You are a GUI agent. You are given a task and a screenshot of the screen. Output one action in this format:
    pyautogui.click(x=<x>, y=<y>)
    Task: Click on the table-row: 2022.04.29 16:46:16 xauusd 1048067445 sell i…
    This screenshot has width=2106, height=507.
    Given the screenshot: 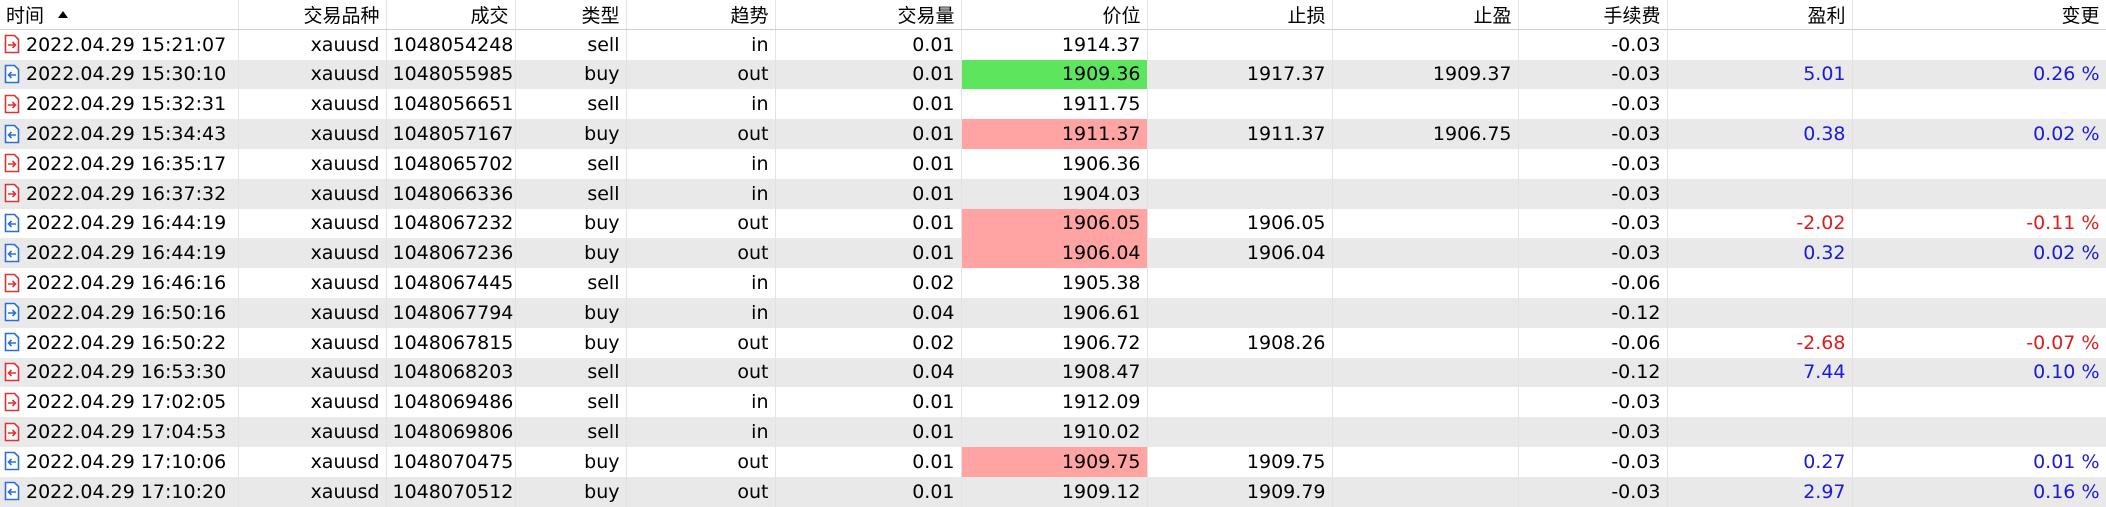 What is the action you would take?
    pyautogui.click(x=1053, y=283)
    